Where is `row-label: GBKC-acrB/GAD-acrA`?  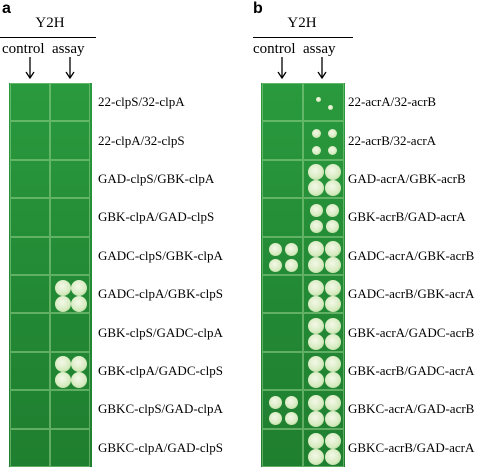 row-label: GBKC-acrB/GAD-acrA is located at coordinates (411, 447).